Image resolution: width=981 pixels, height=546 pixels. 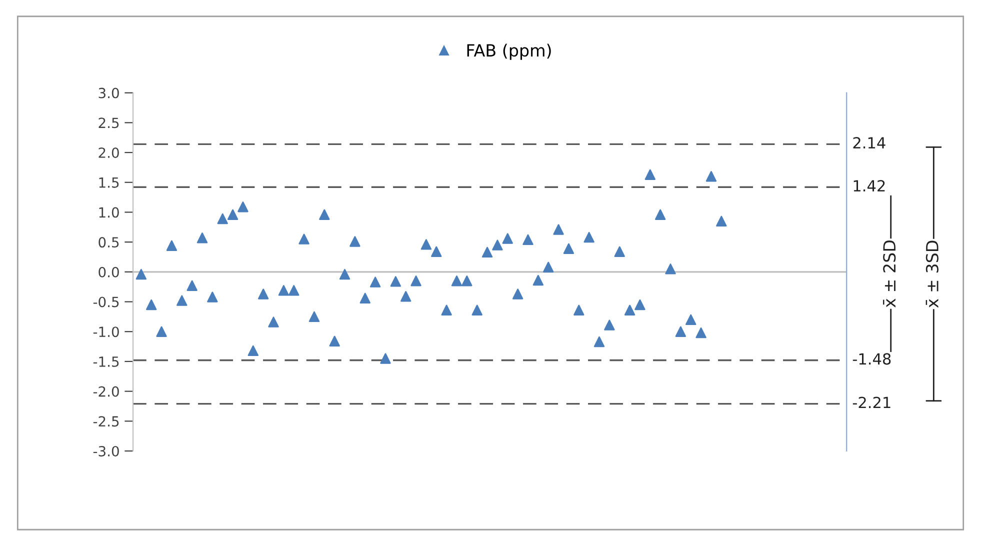 What do you see at coordinates (106, 302) in the screenshot?
I see `y-tick-label: -0.5` at bounding box center [106, 302].